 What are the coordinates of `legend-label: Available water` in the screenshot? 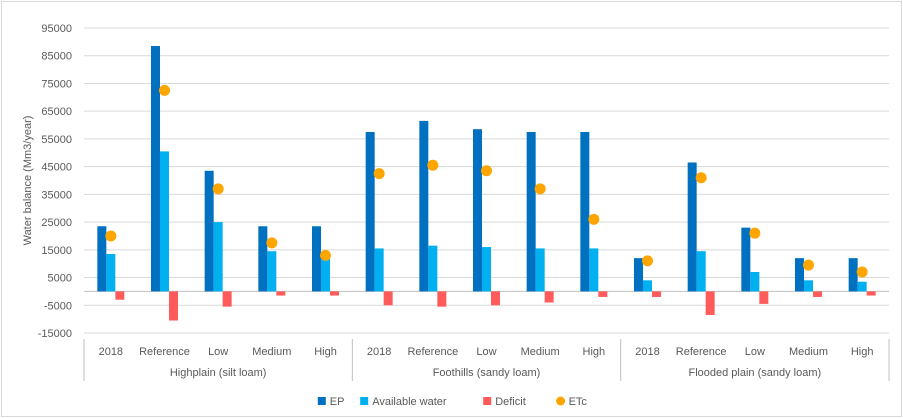 It's located at (409, 402).